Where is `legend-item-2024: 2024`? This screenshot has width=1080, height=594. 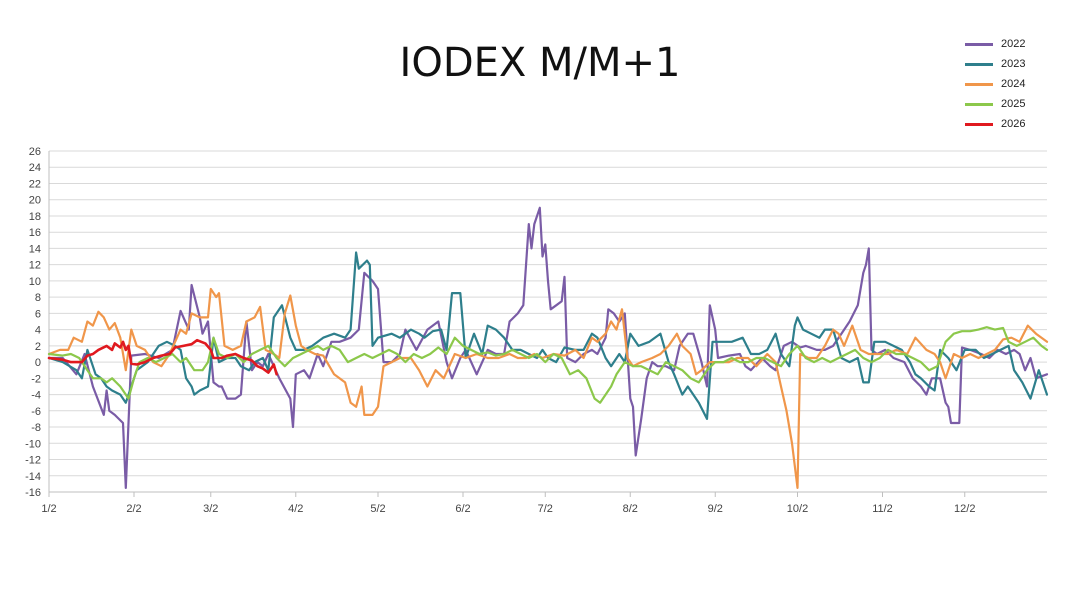 legend-item-2024: 2024 is located at coordinates (995, 84).